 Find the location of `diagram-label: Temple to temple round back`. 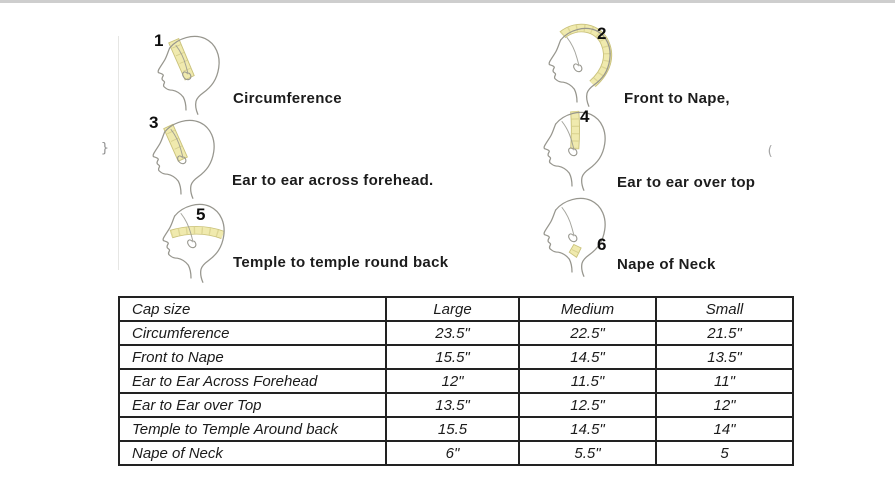

diagram-label: Temple to temple round back is located at coordinates (341, 262).